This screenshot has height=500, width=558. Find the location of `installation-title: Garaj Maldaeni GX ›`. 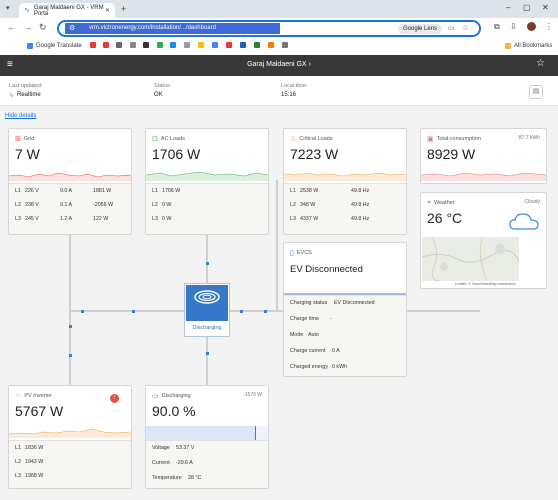

installation-title: Garaj Maldaeni GX › is located at coordinates (279, 64).